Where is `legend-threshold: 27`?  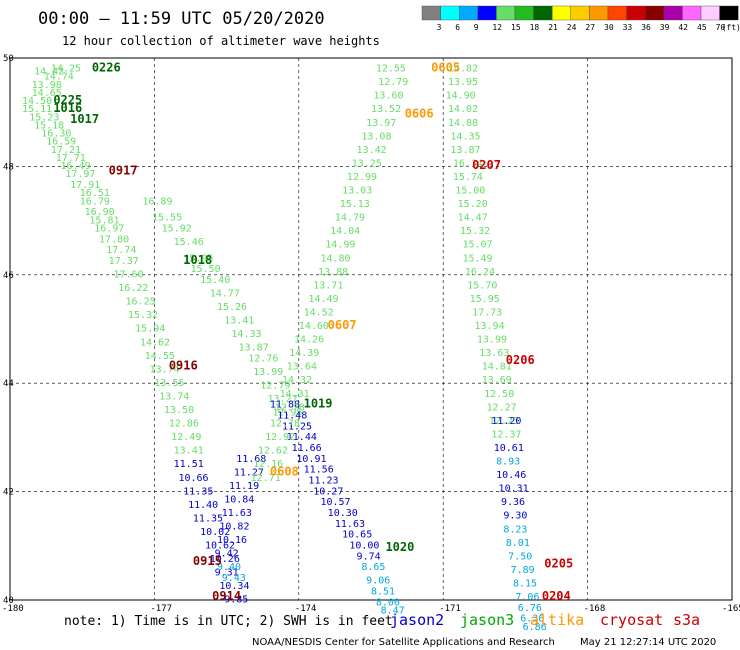
legend-threshold: 27 is located at coordinates (590, 27).